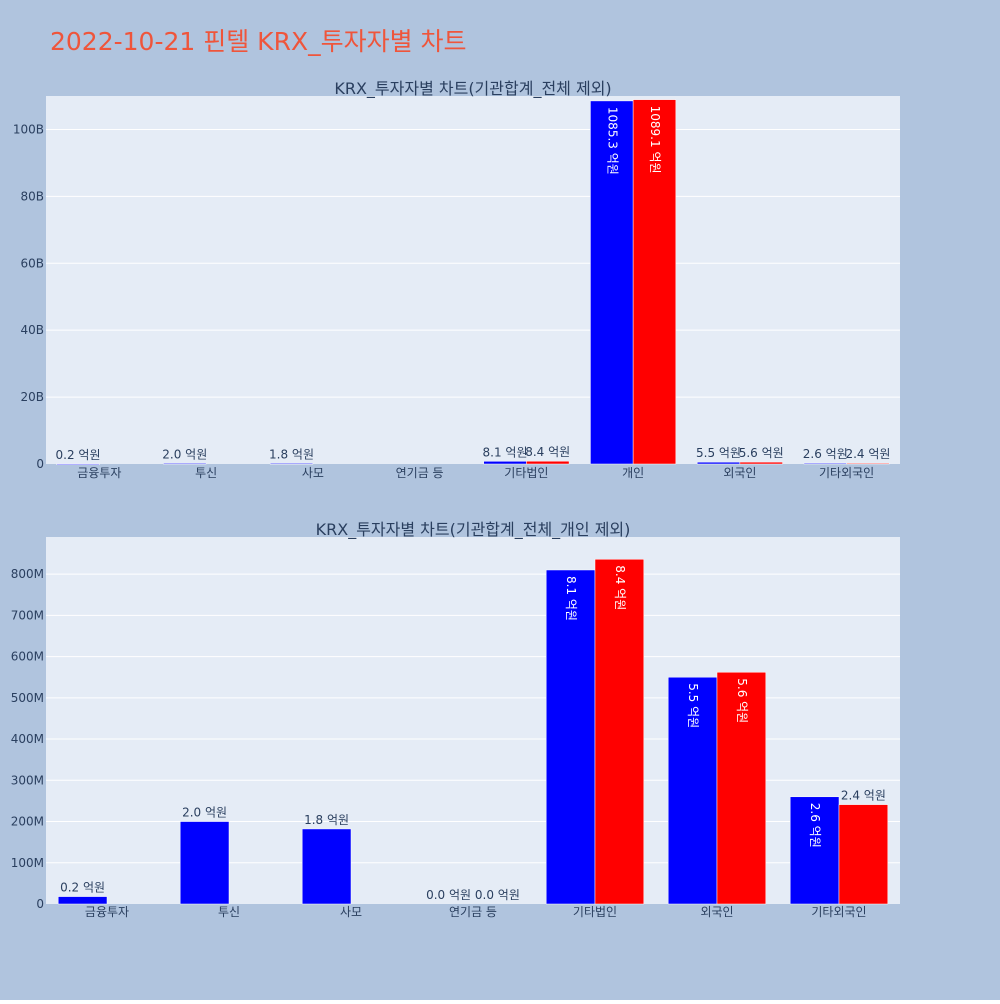  Describe the element at coordinates (27, 863) in the screenshot. I see `y-tick-label: 100M` at that location.